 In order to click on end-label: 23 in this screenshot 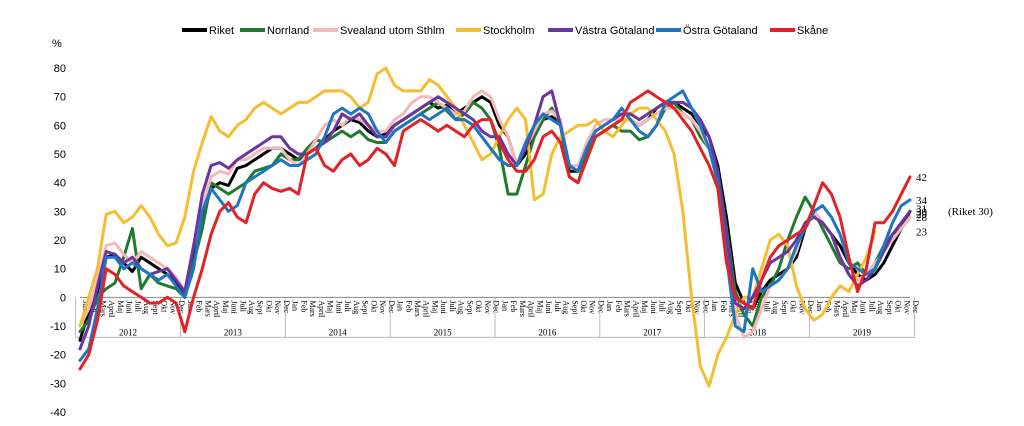, I will do `click(922, 232)`.